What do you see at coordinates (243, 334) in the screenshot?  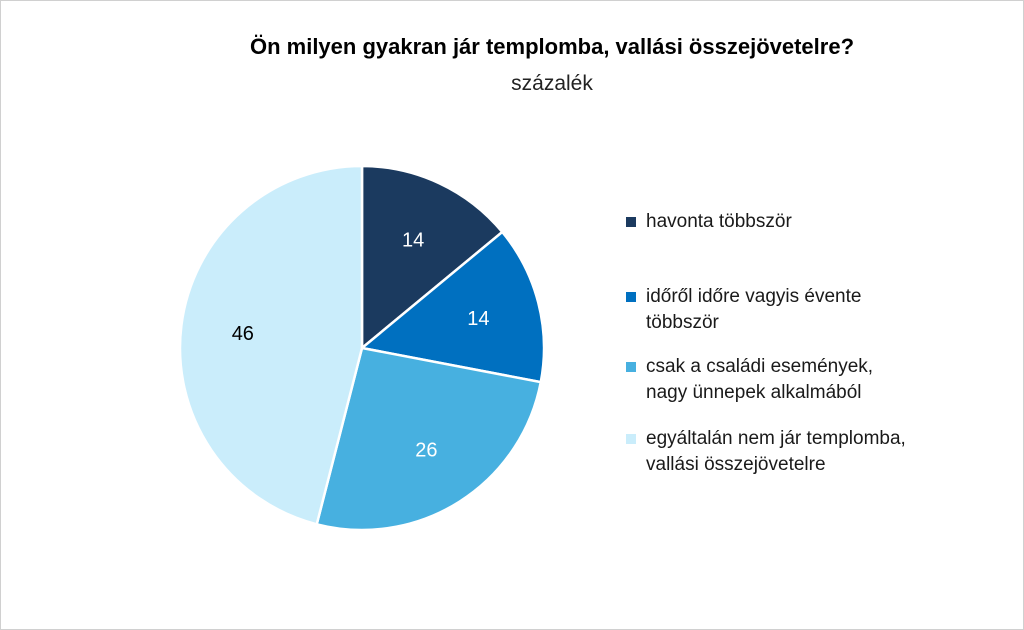 I see `data-label: 46` at bounding box center [243, 334].